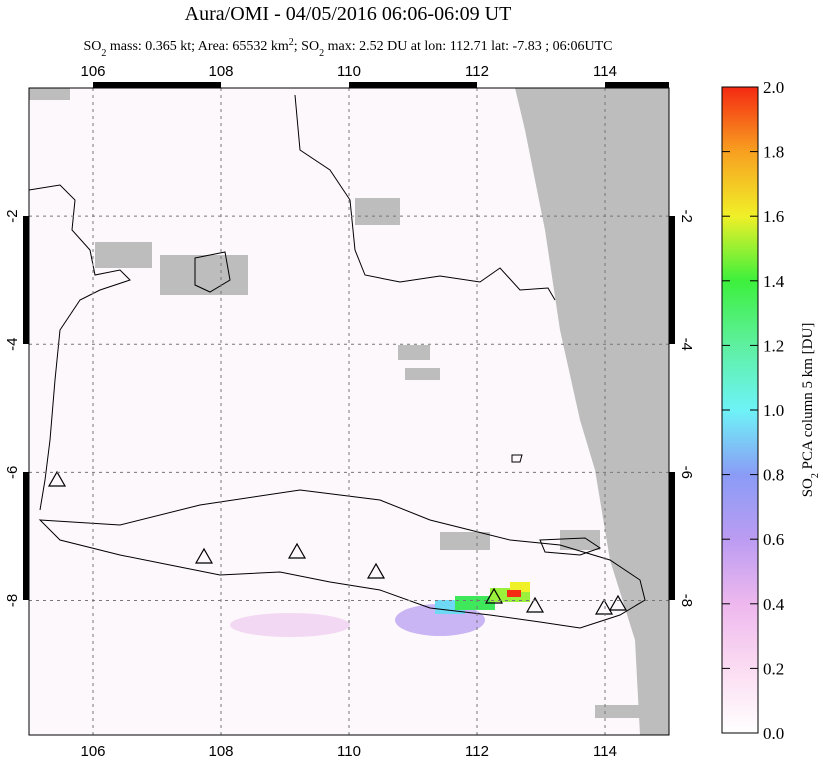  Describe the element at coordinates (773, 345) in the screenshot. I see `colorbar-tick-label: 1.2` at that location.